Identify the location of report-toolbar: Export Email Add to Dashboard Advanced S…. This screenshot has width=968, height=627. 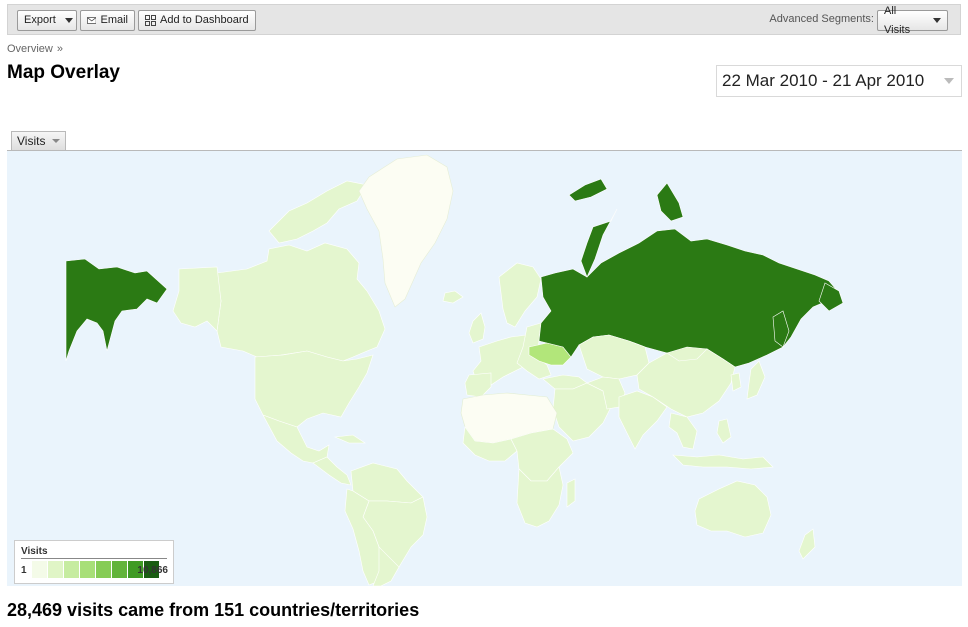
(484, 20).